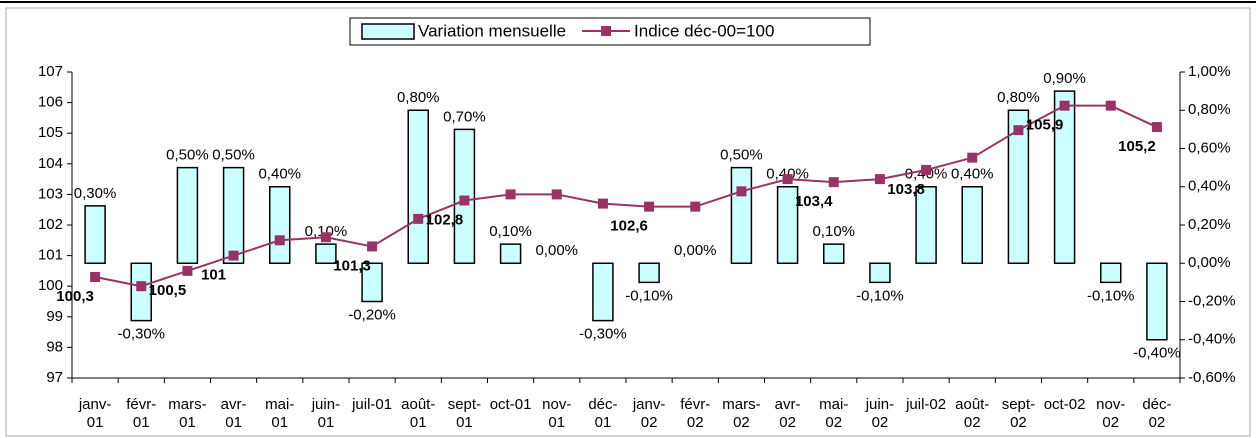 The width and height of the screenshot is (1256, 438). Describe the element at coordinates (1212, 300) in the screenshot. I see `y2-tick-label: -0,20%` at that location.